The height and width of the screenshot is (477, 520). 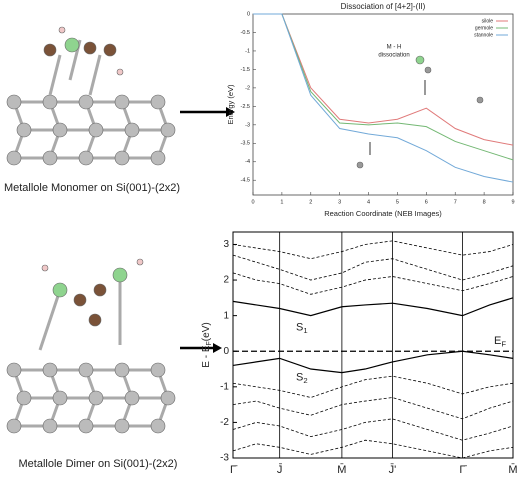 What do you see at coordinates (226, 280) in the screenshot?
I see `y-tick-label: 2` at bounding box center [226, 280].